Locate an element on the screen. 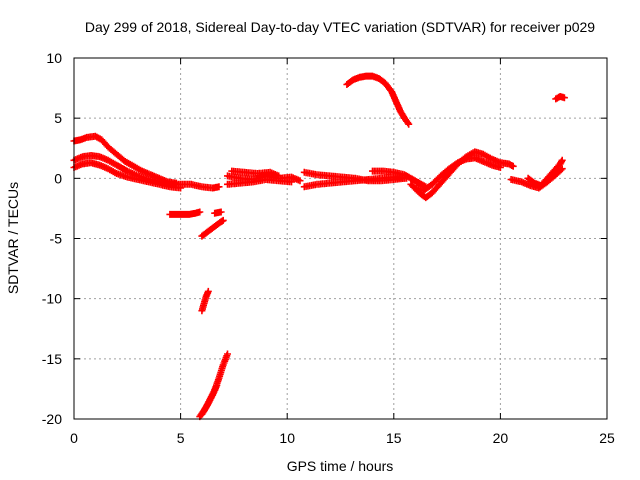  series-arc-late-b is located at coordinates (545, 173).